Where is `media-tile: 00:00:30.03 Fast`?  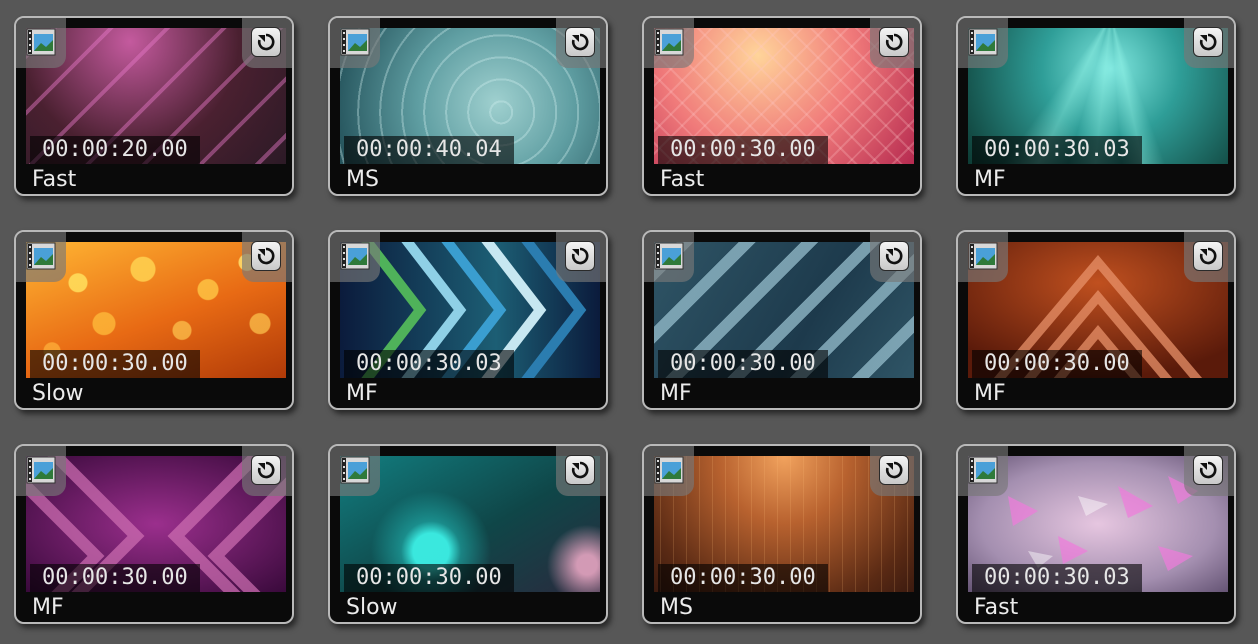
media-tile: 00:00:30.03 Fast is located at coordinates (1096, 534).